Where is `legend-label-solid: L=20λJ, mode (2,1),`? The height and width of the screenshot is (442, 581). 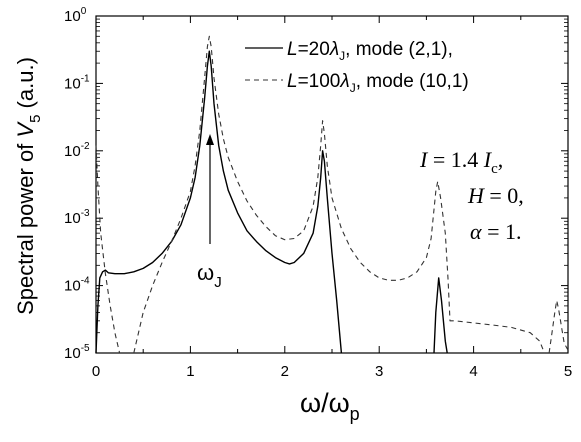 legend-label-solid: L=20λJ, mode (2,1), is located at coordinates (370, 51).